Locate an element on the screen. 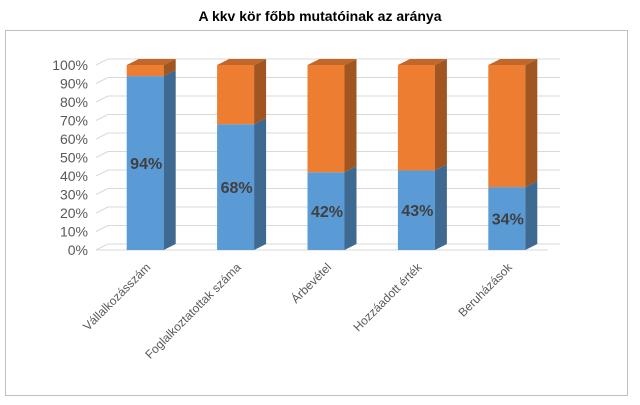 This screenshot has height=405, width=640. data-label: 68% is located at coordinates (237, 188).